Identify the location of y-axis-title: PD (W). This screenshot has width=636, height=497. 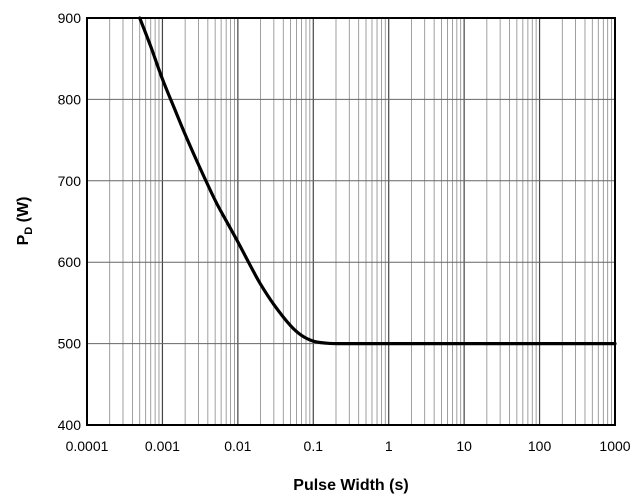
(25, 221).